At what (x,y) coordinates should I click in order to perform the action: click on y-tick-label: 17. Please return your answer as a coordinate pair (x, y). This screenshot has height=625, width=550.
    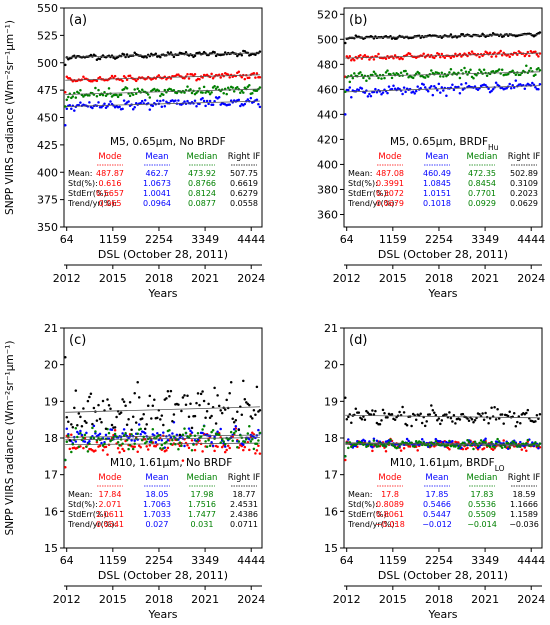
    Looking at the image, I should click on (51, 475).